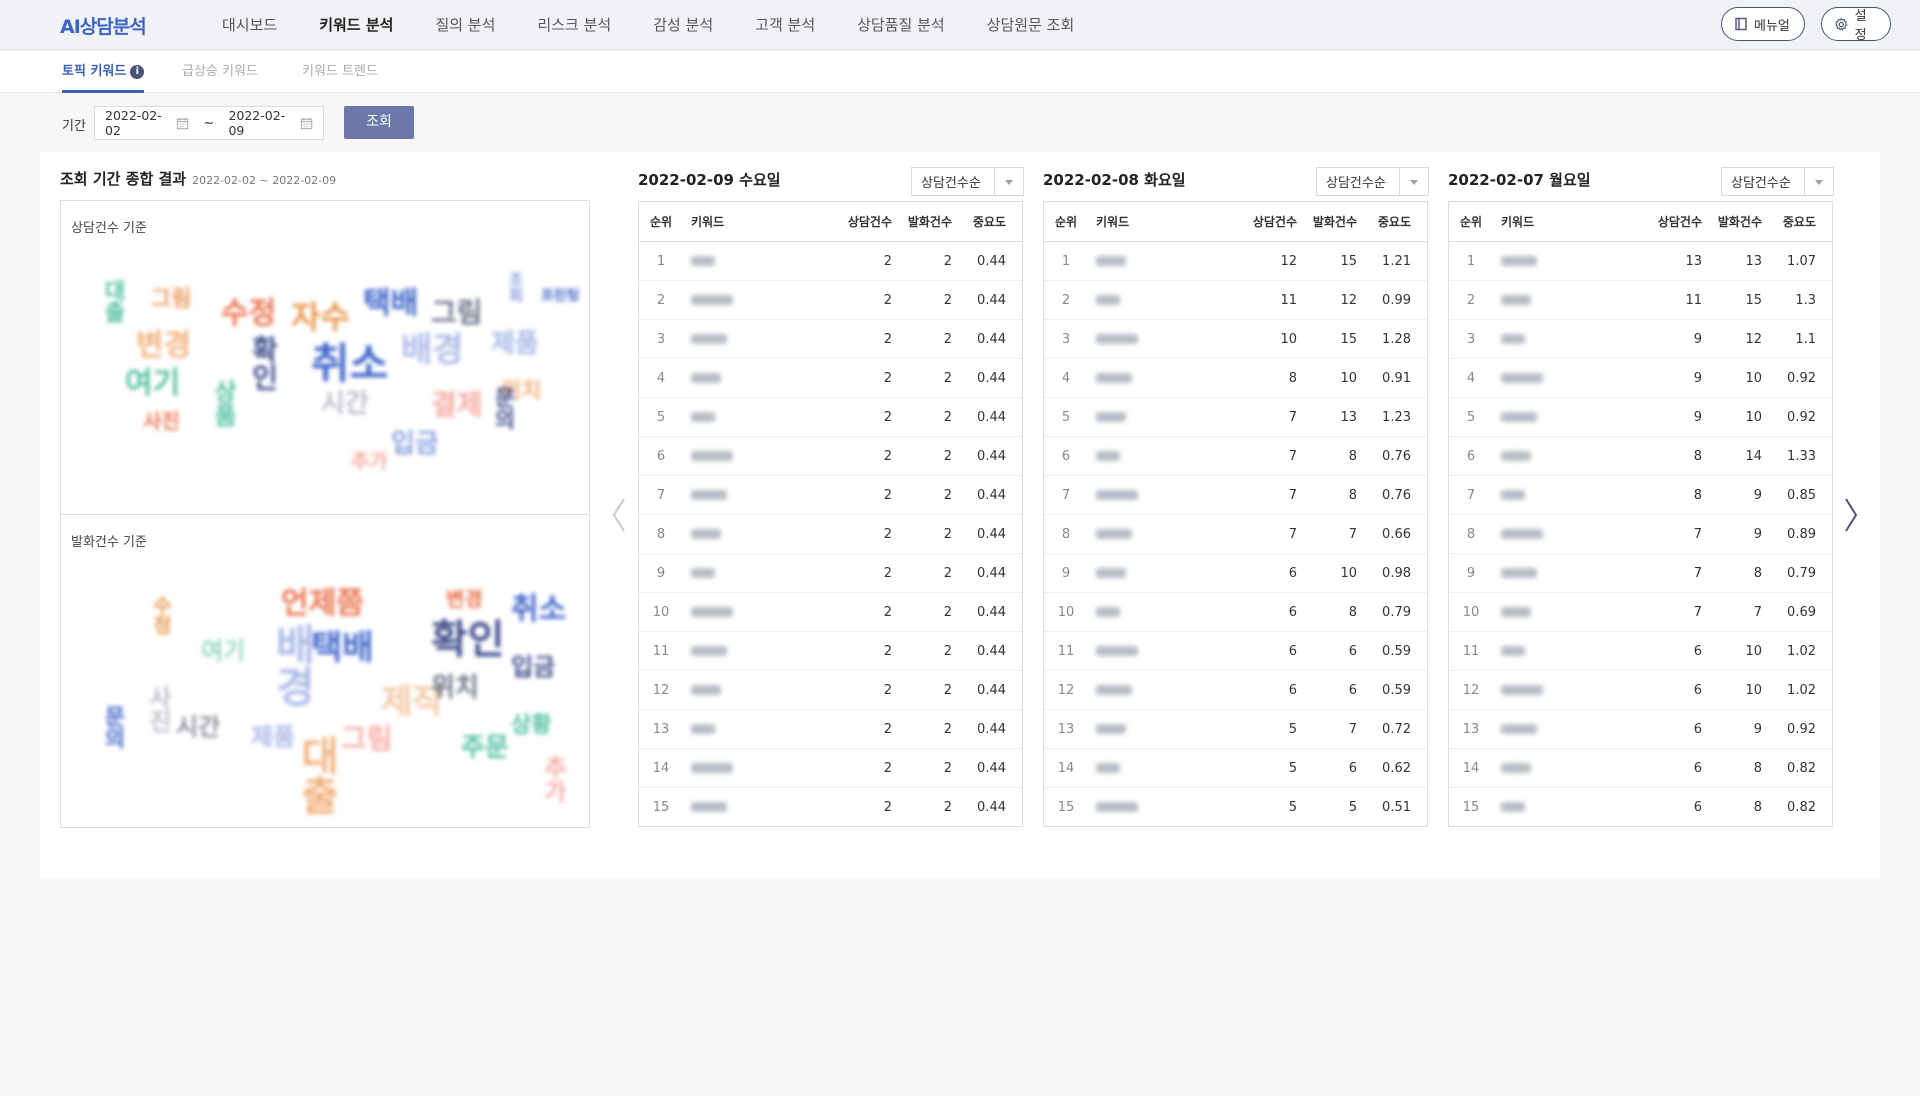 This screenshot has width=1920, height=1096. I want to click on table-row: 10 2 2 0.44, so click(830, 612).